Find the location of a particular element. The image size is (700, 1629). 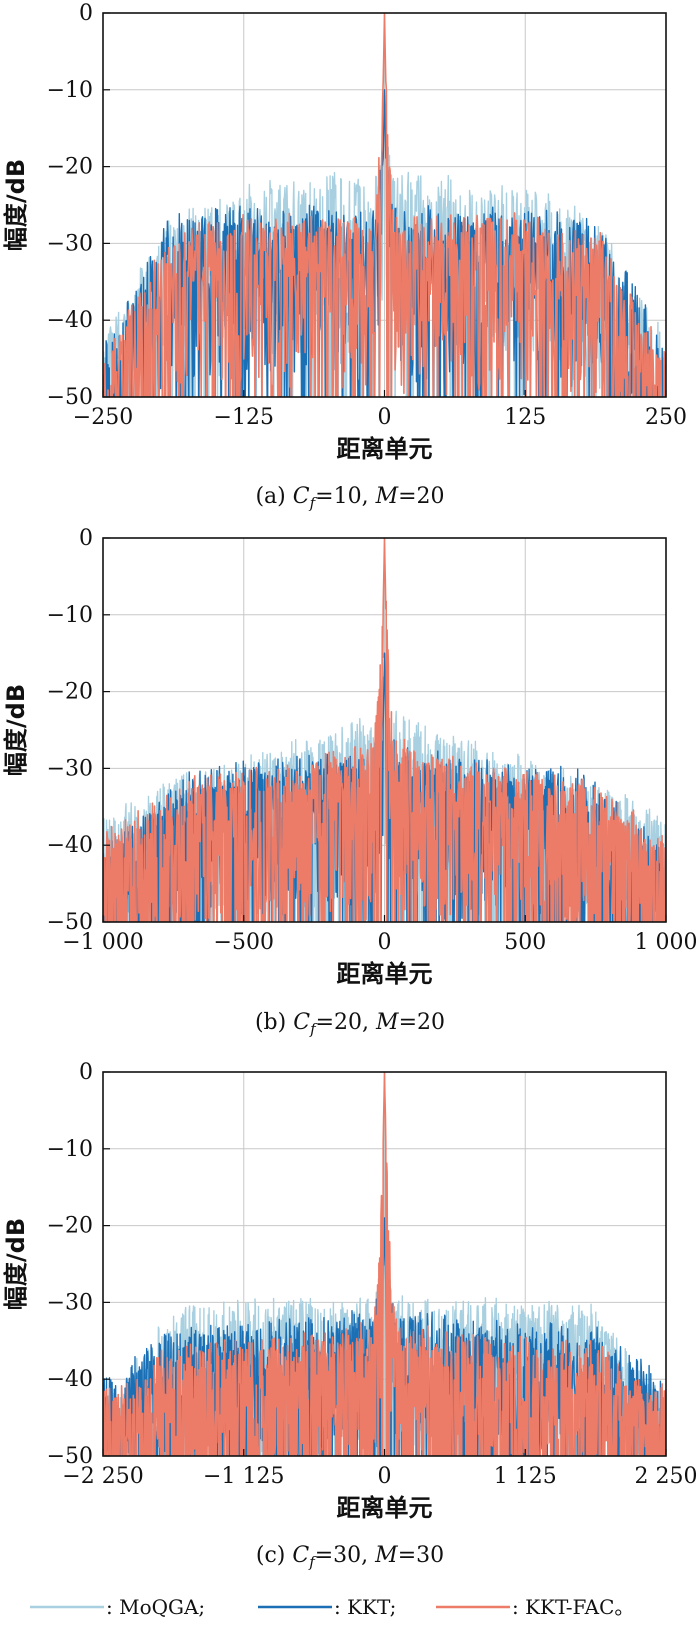

series-line-kkt is located at coordinates (384, 787).